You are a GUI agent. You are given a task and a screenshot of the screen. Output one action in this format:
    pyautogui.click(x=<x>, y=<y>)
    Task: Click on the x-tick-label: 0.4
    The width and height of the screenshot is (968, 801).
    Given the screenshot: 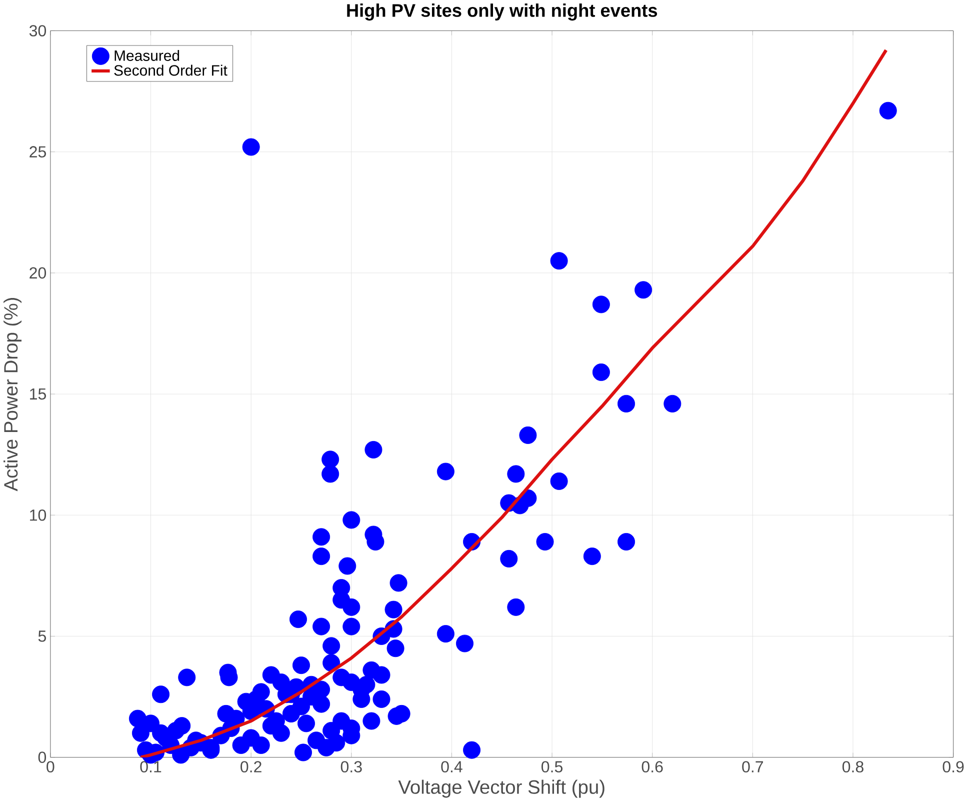 What is the action you would take?
    pyautogui.click(x=451, y=766)
    